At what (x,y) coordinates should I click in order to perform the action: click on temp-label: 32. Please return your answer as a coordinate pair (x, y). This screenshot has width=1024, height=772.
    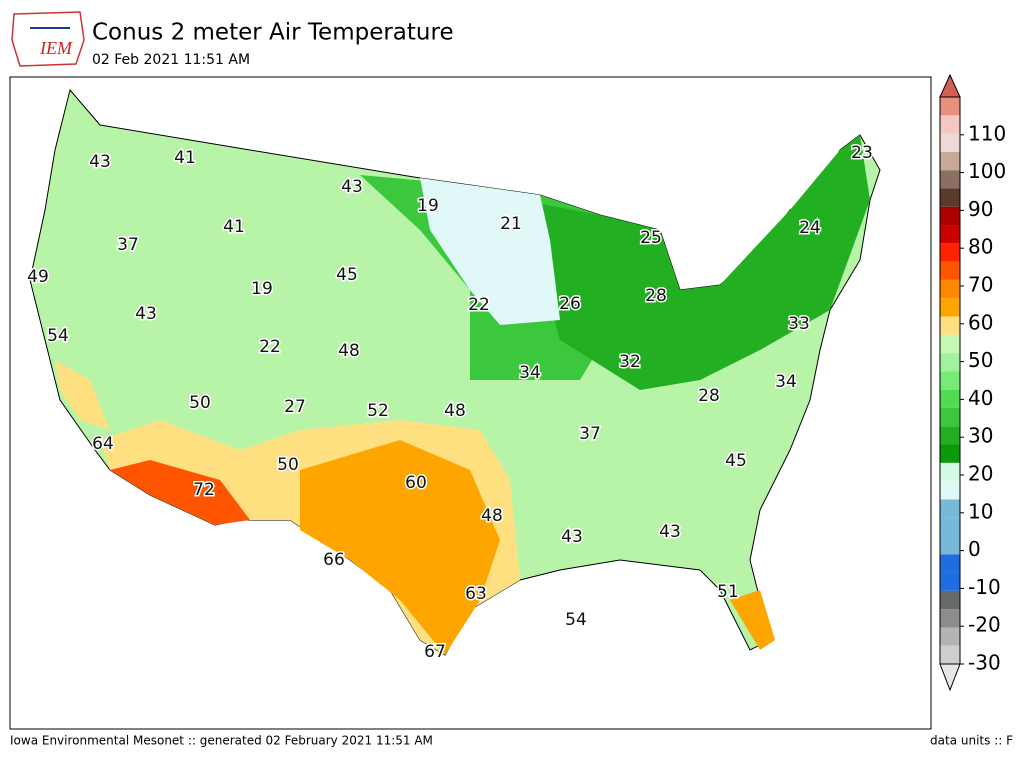
    Looking at the image, I should click on (630, 362).